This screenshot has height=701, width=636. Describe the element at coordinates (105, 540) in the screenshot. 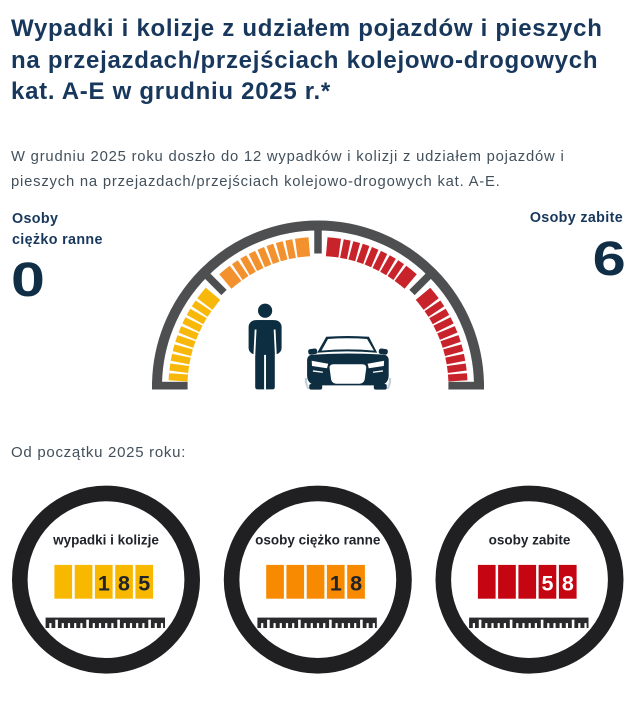

I see `svg-text: wypadki i kolizje` at that location.